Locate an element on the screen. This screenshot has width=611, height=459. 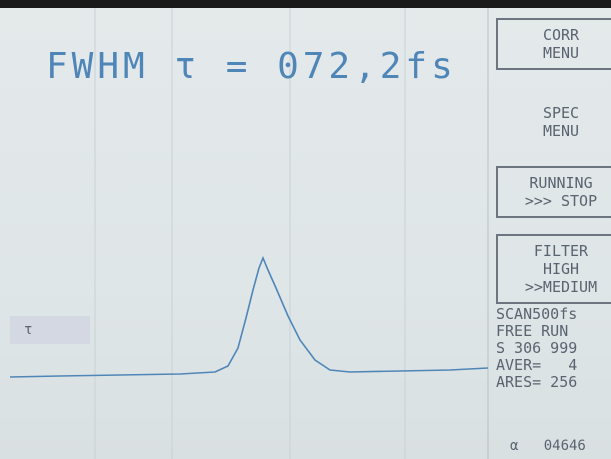
status-line: SCAN500fs is located at coordinates (537, 314).